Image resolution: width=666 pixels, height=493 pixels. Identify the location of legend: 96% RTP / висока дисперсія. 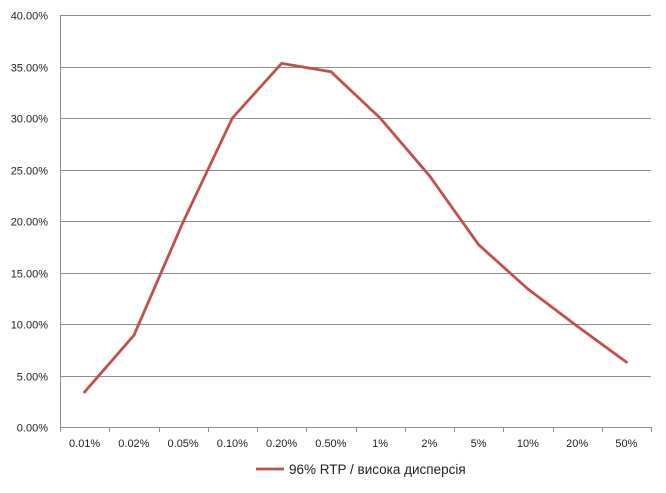
(361, 469).